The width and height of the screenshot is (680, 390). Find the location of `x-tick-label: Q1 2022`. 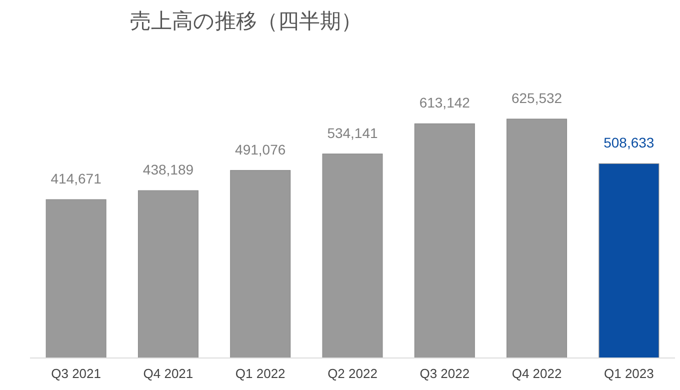

x-tick-label: Q1 2022 is located at coordinates (260, 373).